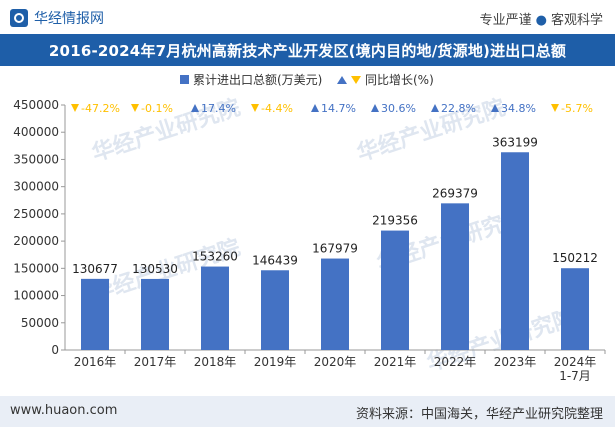  Describe the element at coordinates (395, 362) in the screenshot. I see `x-tick-label: 2021年` at that location.